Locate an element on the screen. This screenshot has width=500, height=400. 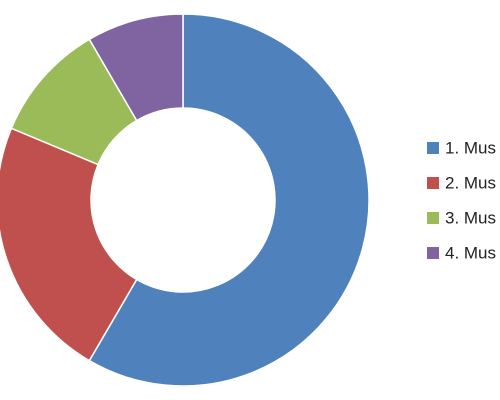
donut-segment is located at coordinates (136, 67).